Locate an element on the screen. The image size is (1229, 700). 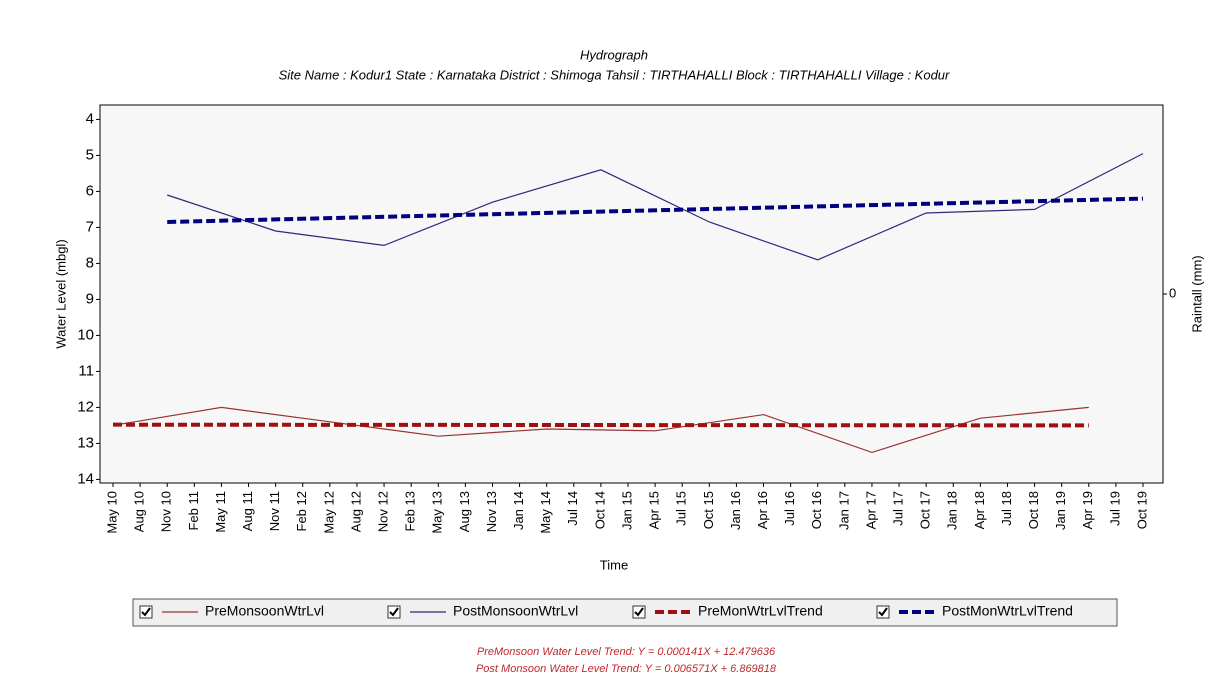
x-tick-label: Nov 12 is located at coordinates (382, 511).